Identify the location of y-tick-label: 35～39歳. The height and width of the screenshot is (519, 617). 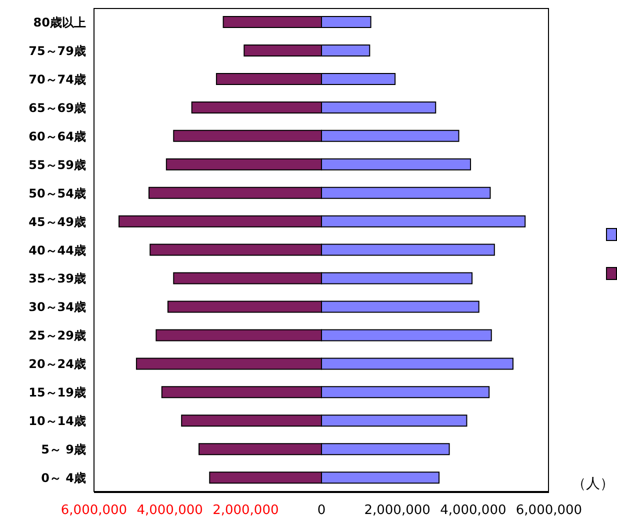
(57, 279).